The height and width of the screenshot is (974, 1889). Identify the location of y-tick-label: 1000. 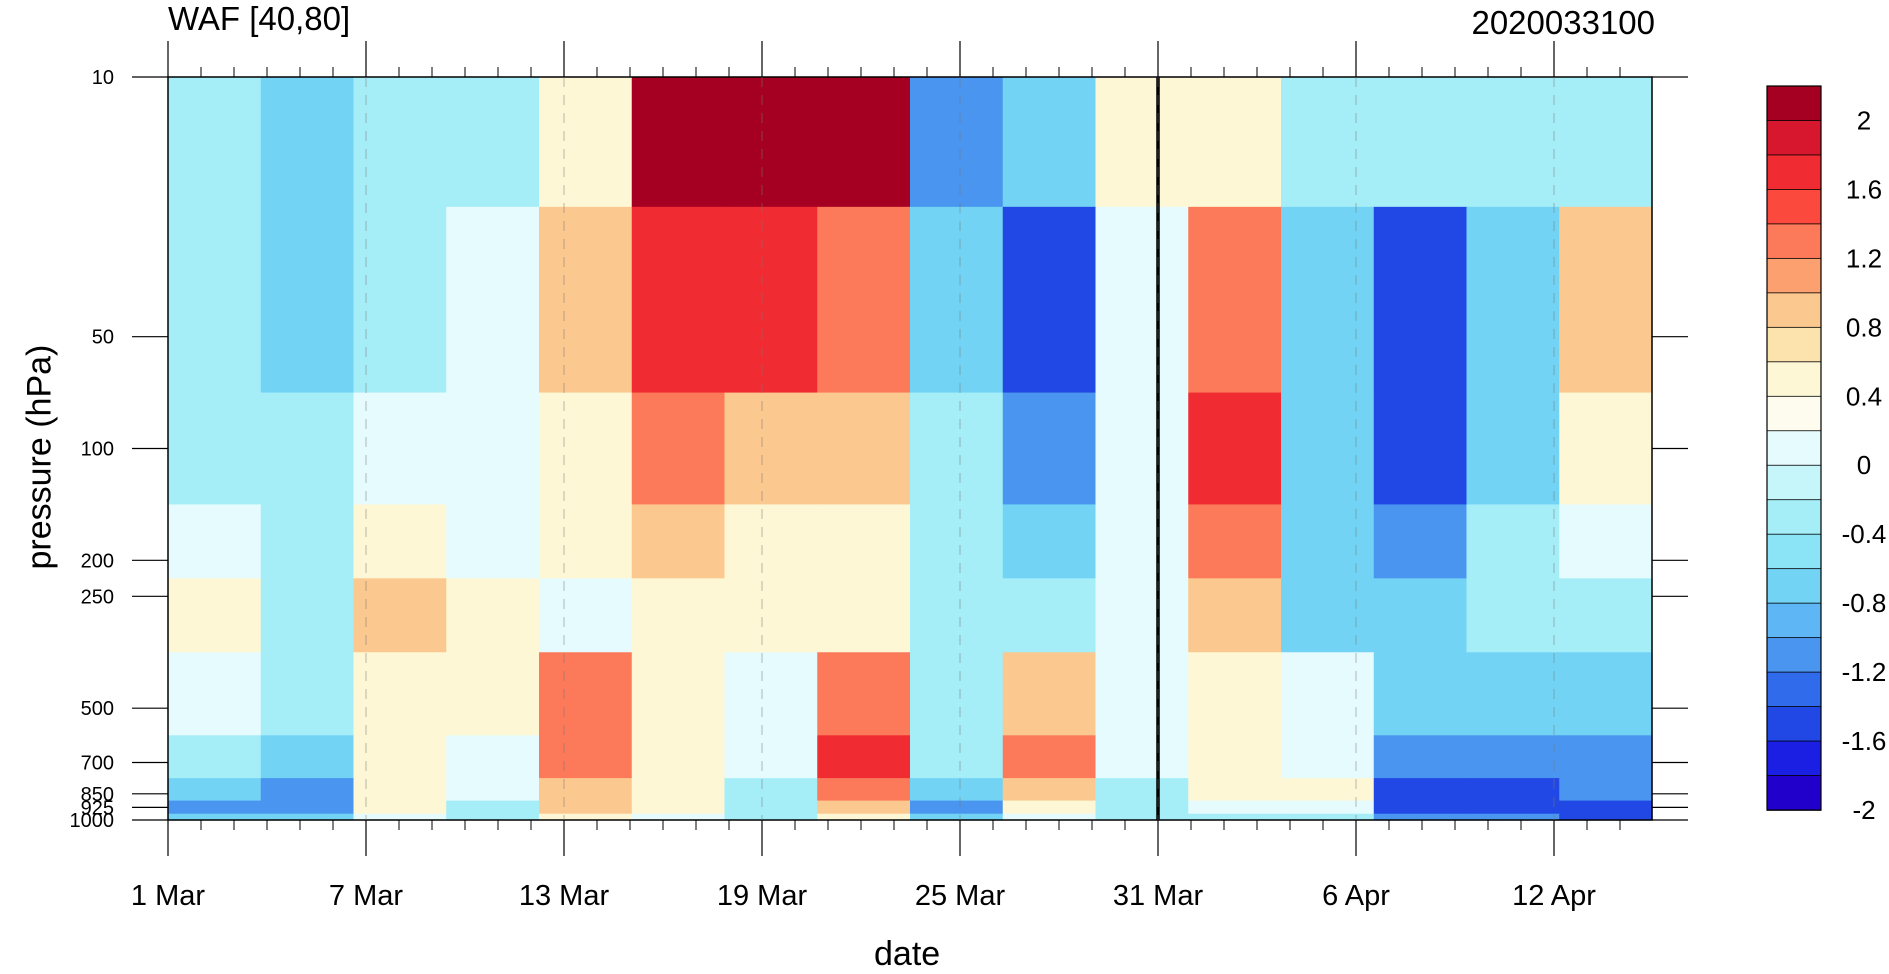
(92, 821).